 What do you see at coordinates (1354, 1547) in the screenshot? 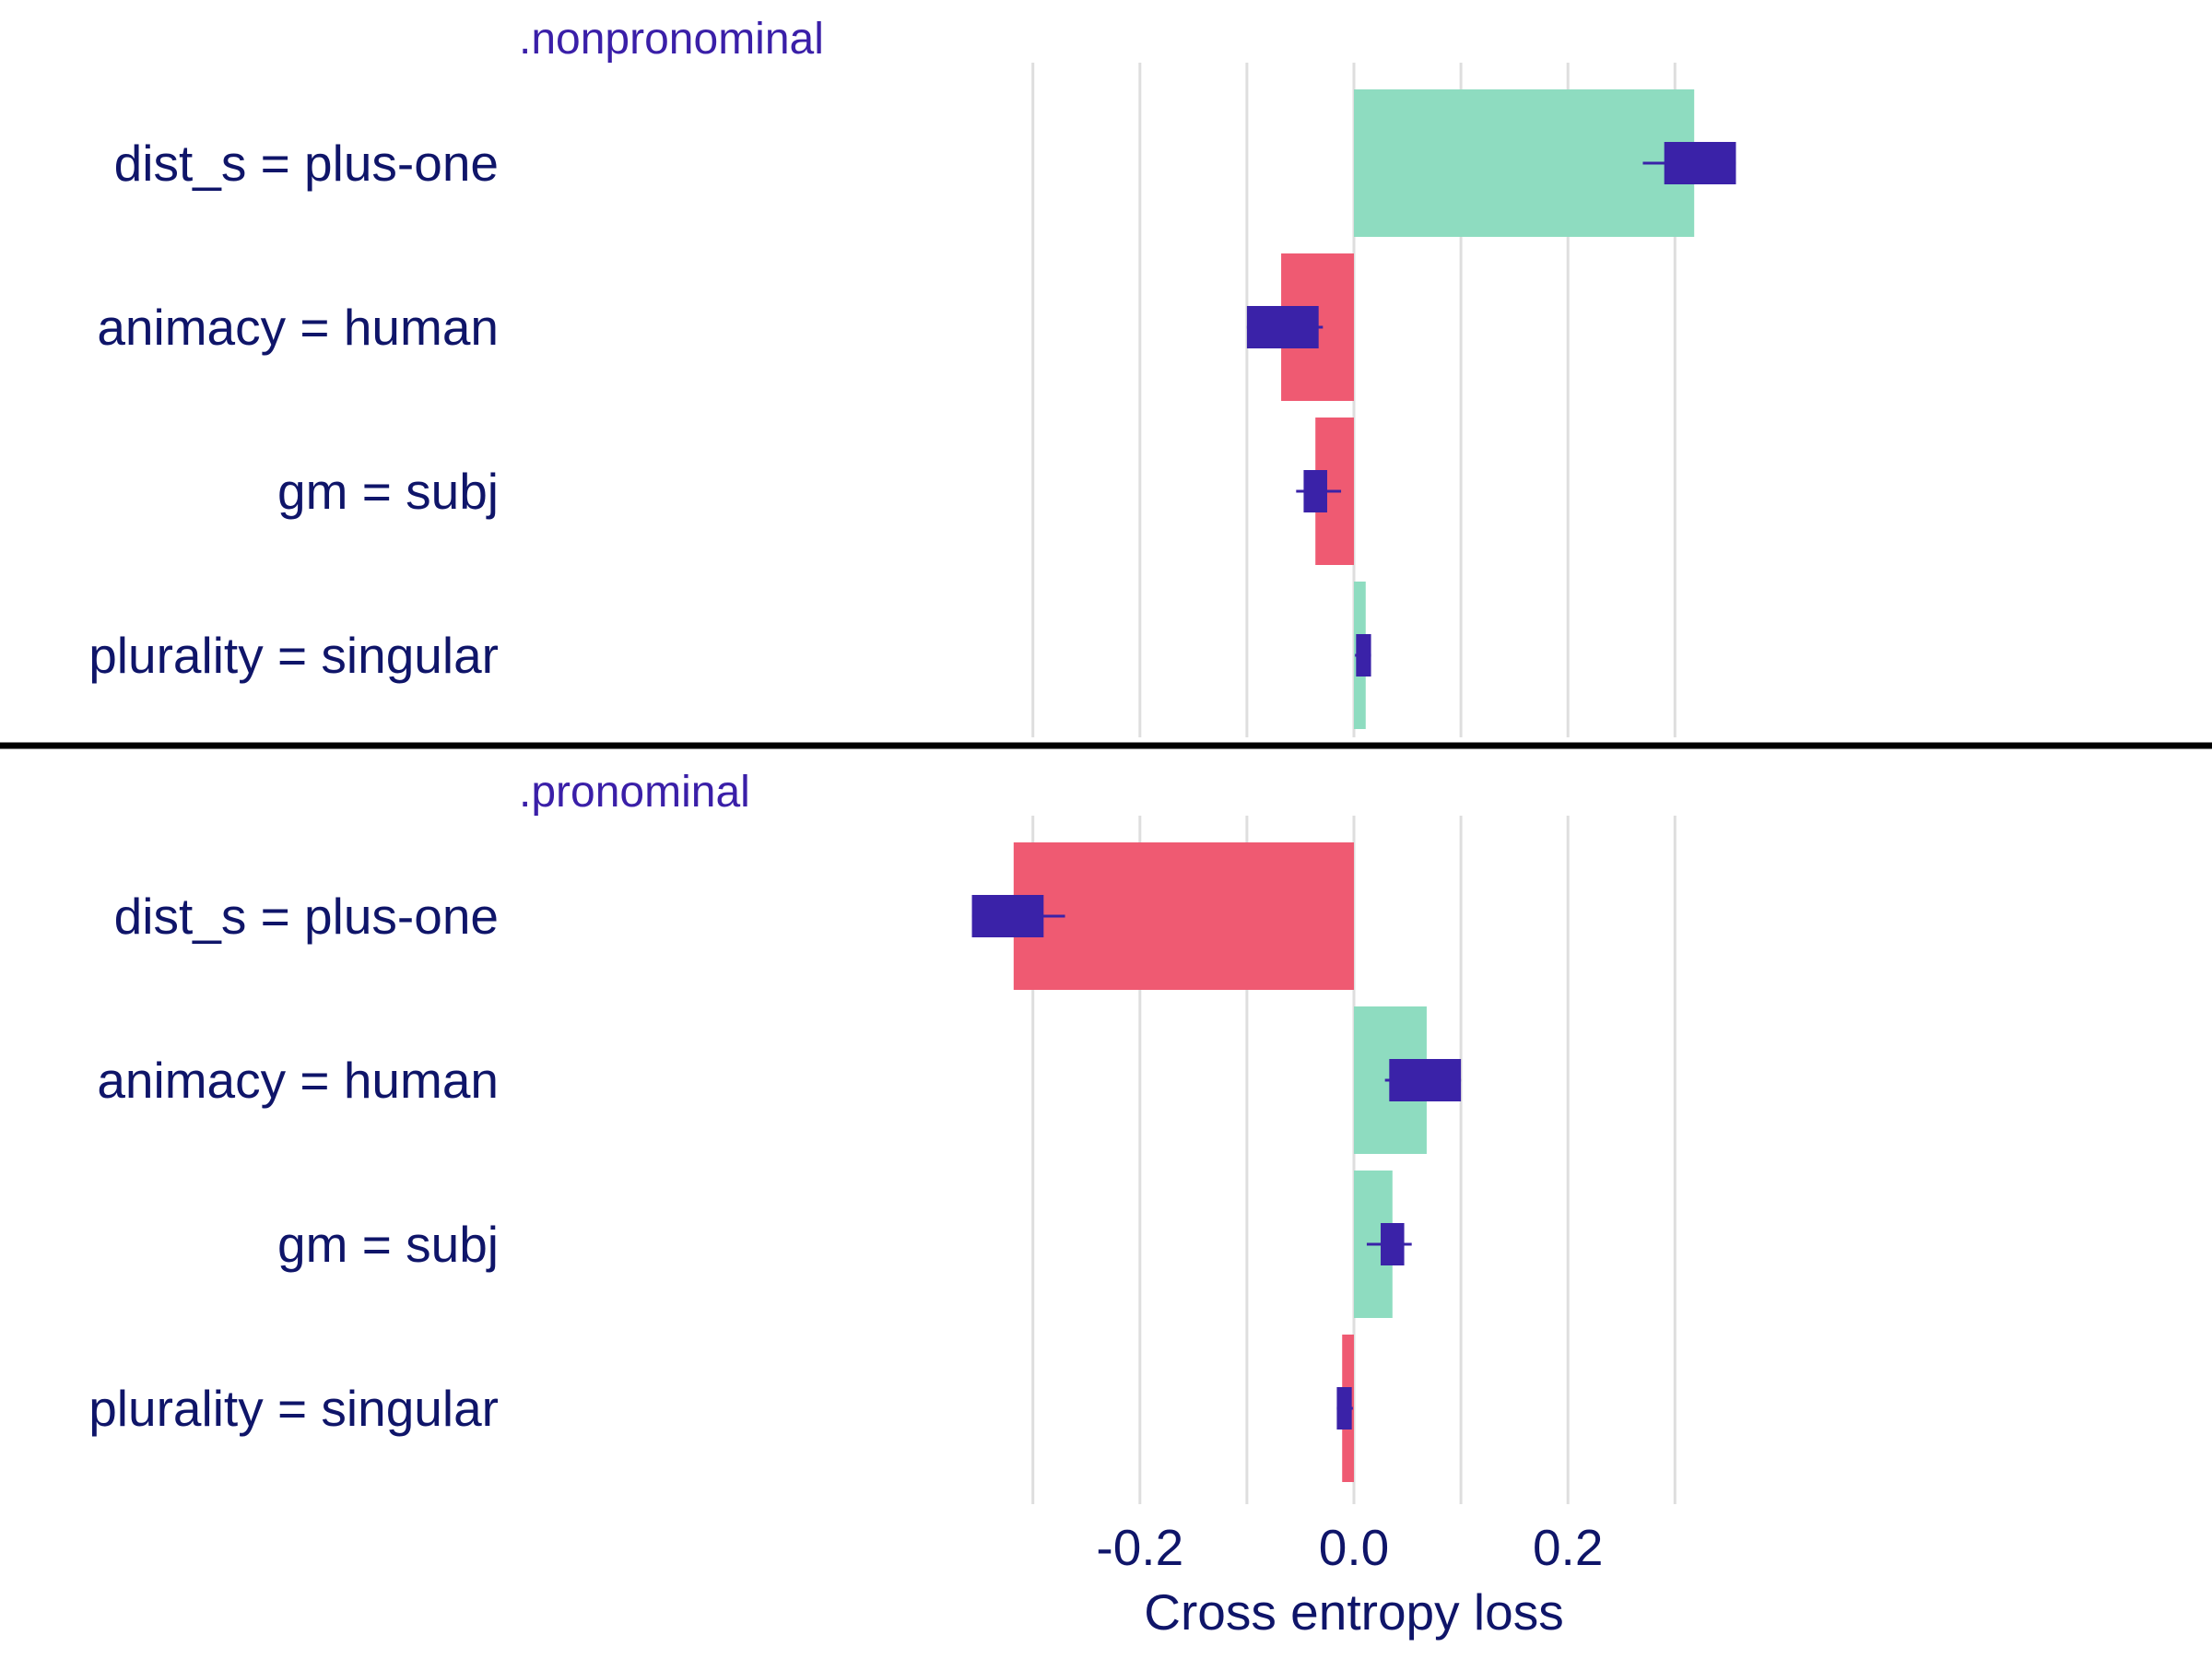
I see `x-tick-label-1: 0.0` at bounding box center [1354, 1547].